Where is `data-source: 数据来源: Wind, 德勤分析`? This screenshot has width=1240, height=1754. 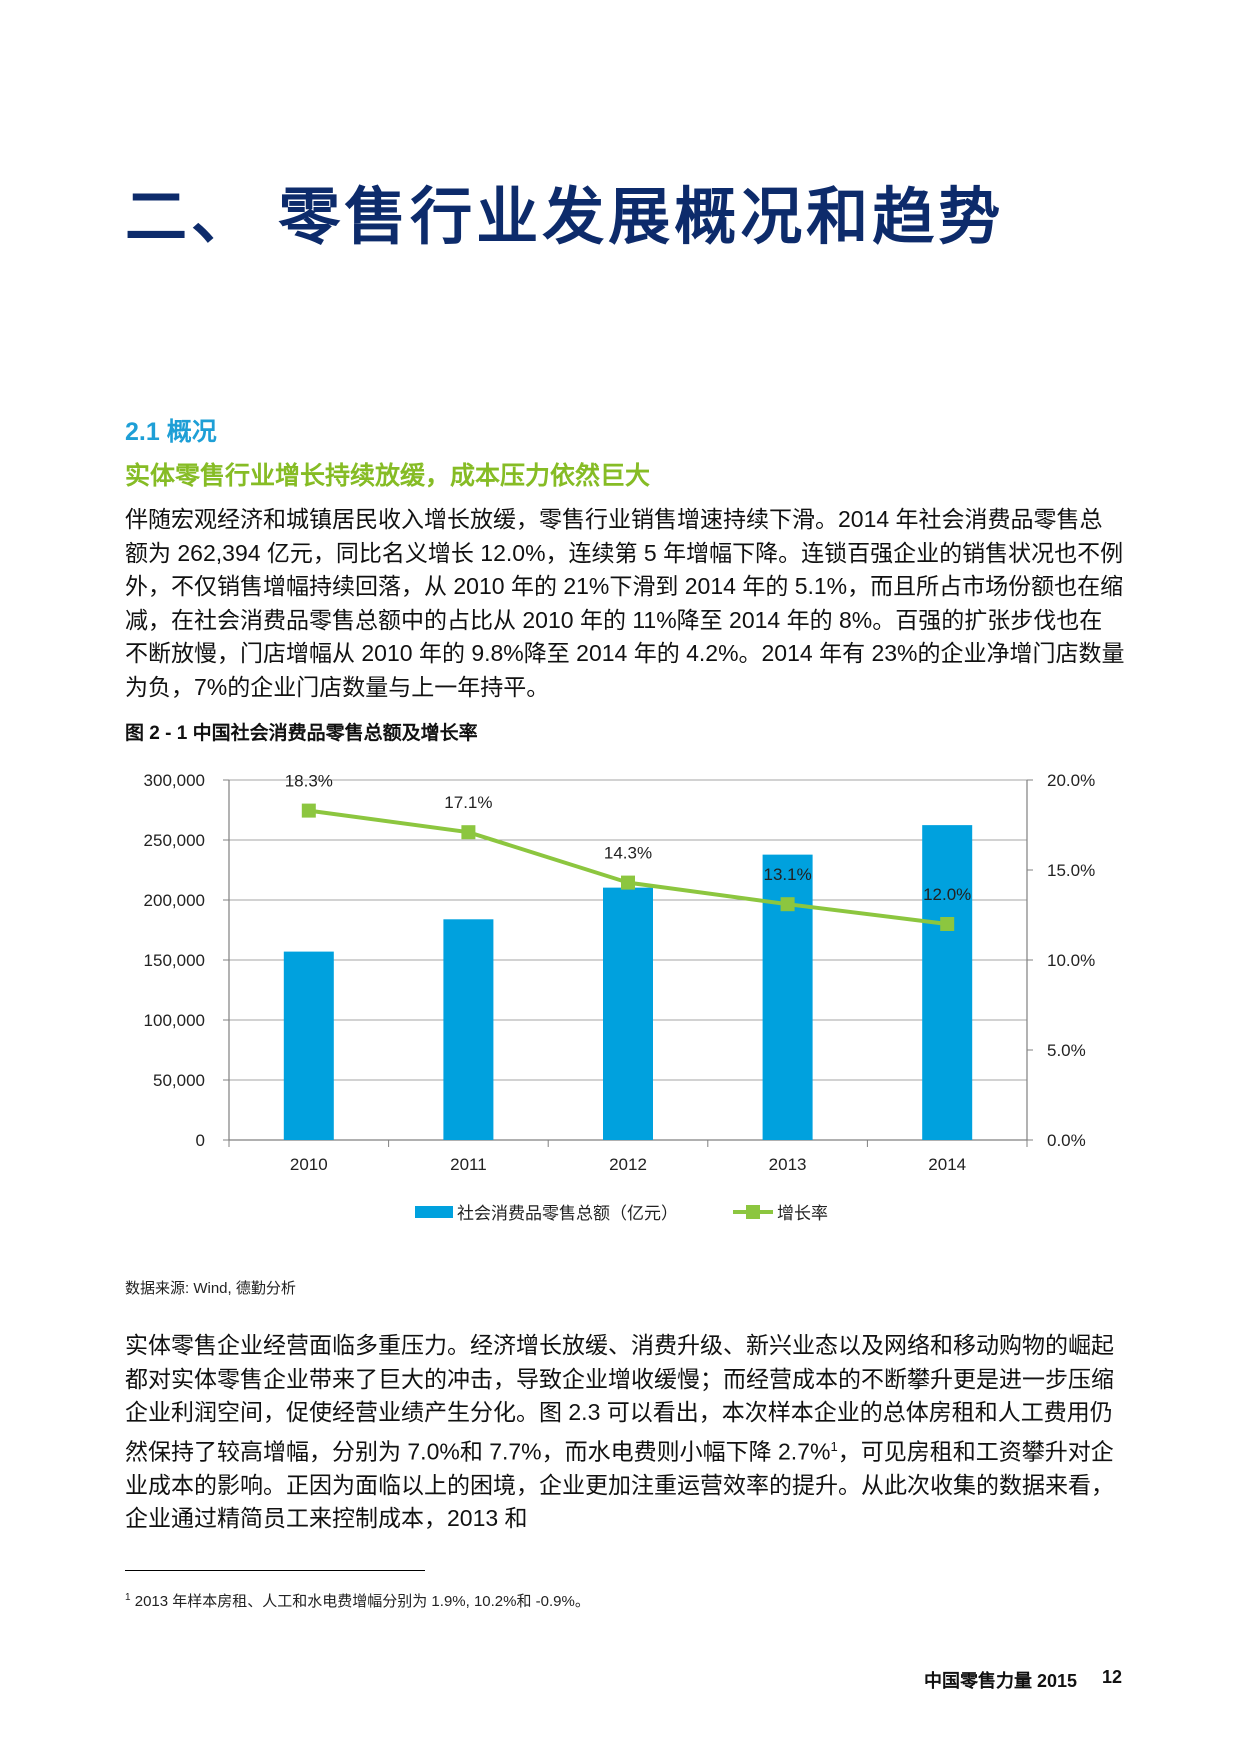
data-source: 数据来源: Wind, 德勤分析 is located at coordinates (210, 1288).